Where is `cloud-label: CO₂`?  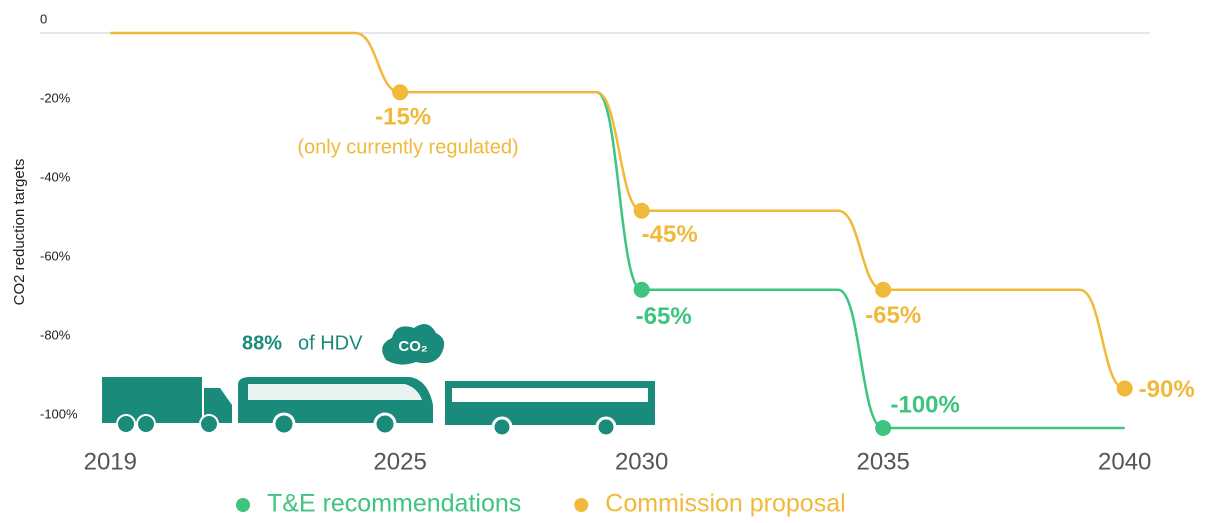
cloud-label: CO₂ is located at coordinates (412, 346).